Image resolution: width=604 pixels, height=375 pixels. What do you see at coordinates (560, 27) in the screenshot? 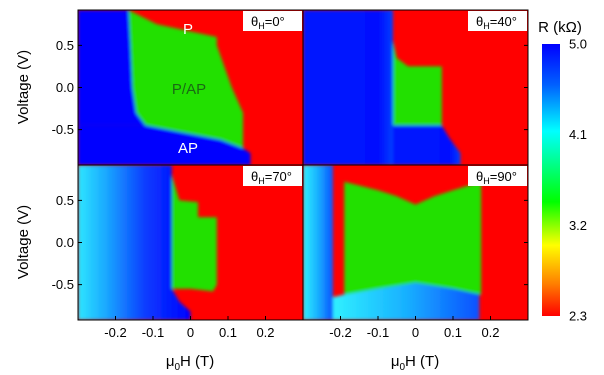
I see `colorbar-label: R (kΩ)` at bounding box center [560, 27].